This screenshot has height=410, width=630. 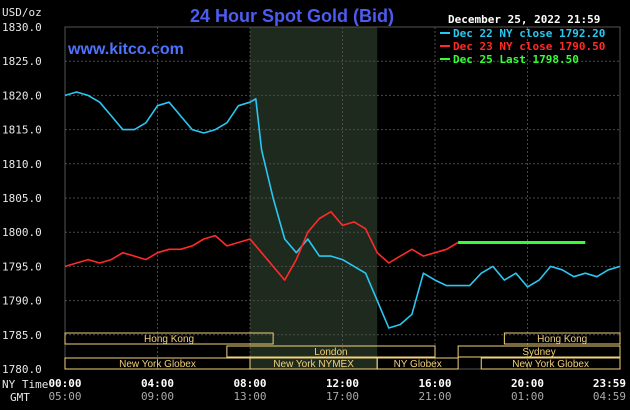 I want to click on x-tick-ny: 08:00, so click(x=249, y=383).